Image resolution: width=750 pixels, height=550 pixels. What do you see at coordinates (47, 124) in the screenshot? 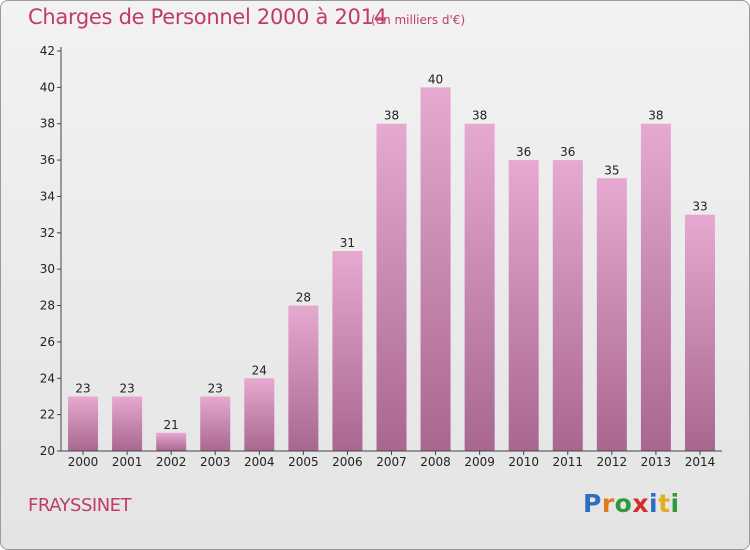
I see `y-tick-label-38: 38` at bounding box center [47, 124].